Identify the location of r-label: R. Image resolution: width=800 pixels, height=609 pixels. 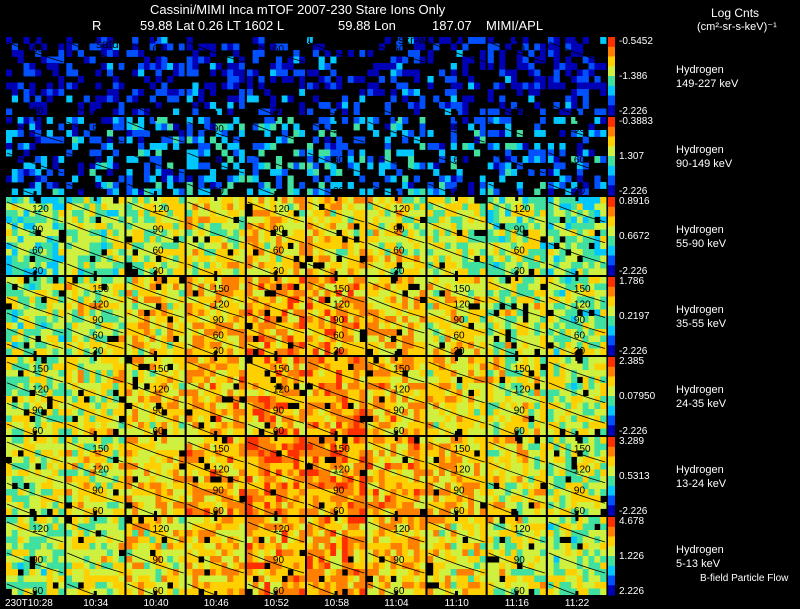
(97, 25).